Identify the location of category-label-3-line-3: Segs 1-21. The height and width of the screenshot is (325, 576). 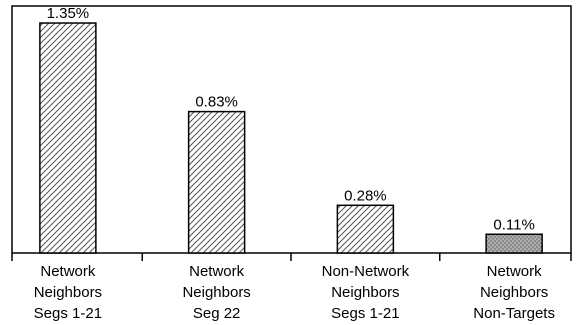
(365, 313).